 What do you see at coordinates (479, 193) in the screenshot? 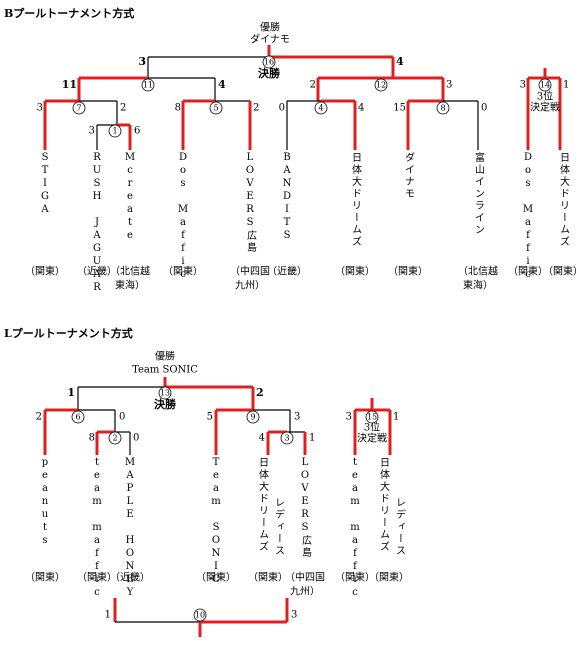
I see `team-name: 富山インライン` at bounding box center [479, 193].